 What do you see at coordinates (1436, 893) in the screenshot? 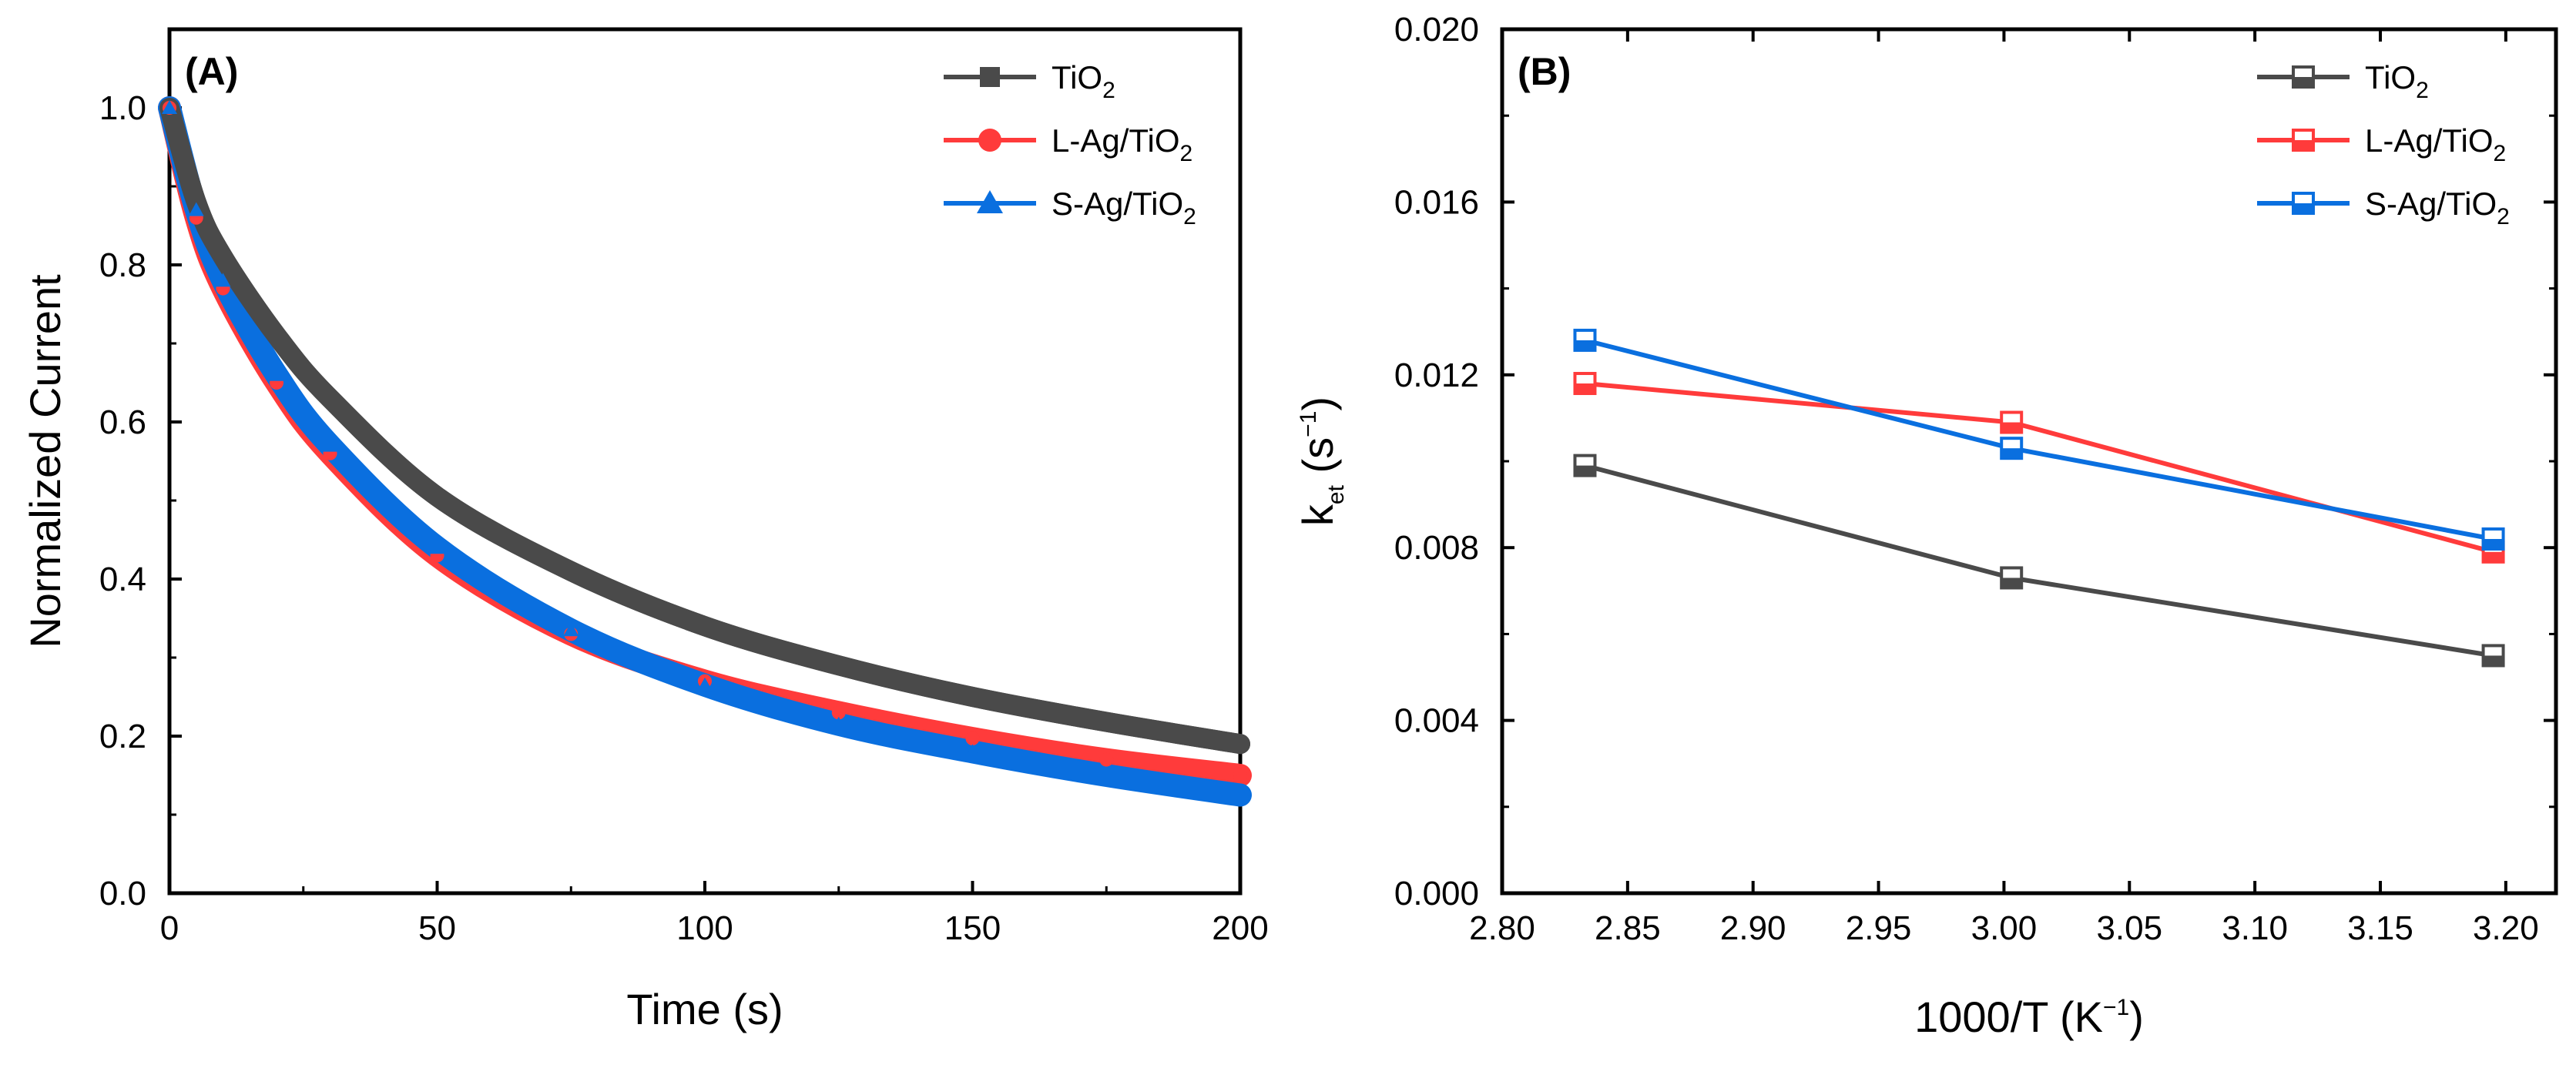
I see `y-tick-label: 0.000` at bounding box center [1436, 893].